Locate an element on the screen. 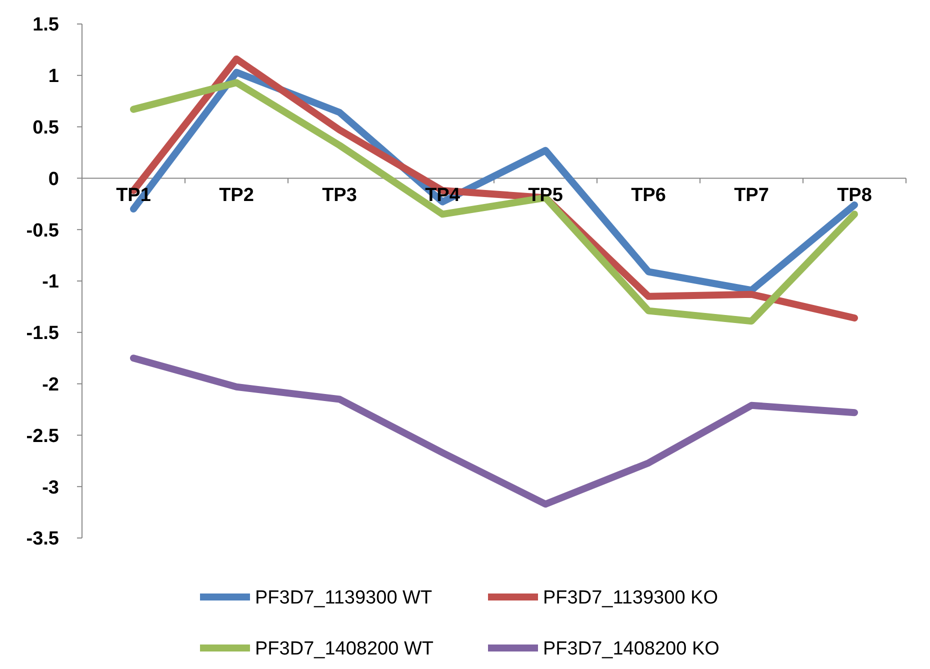 The image size is (930, 669). x-tick-label: TP7 is located at coordinates (751, 195).